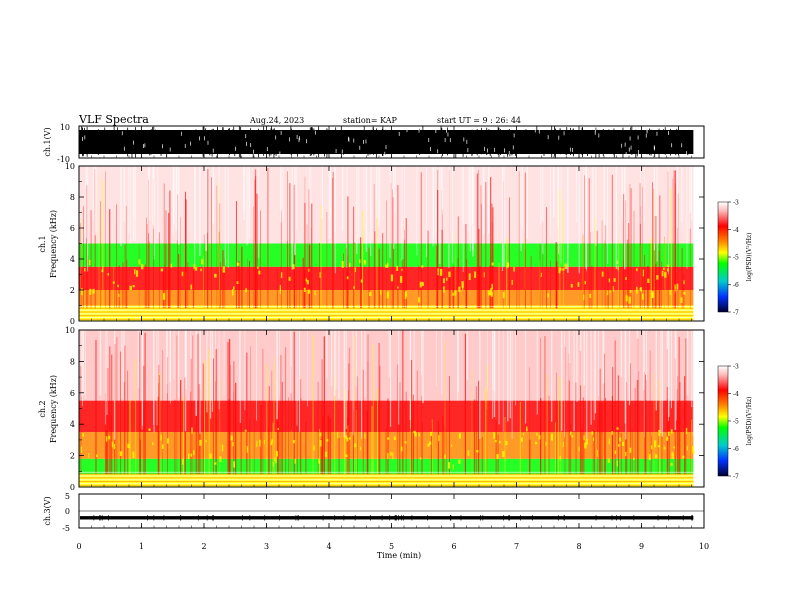 This screenshot has height=612, width=792. Describe the element at coordinates (53, 409) in the screenshot. I see `ch2-spec-frequency-label: Frequency (kHz)` at that location.